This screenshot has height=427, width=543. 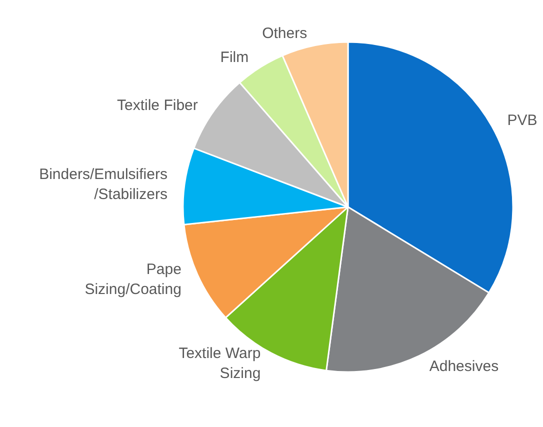 I want to click on slice-label: Textile Fiber, so click(x=157, y=105).